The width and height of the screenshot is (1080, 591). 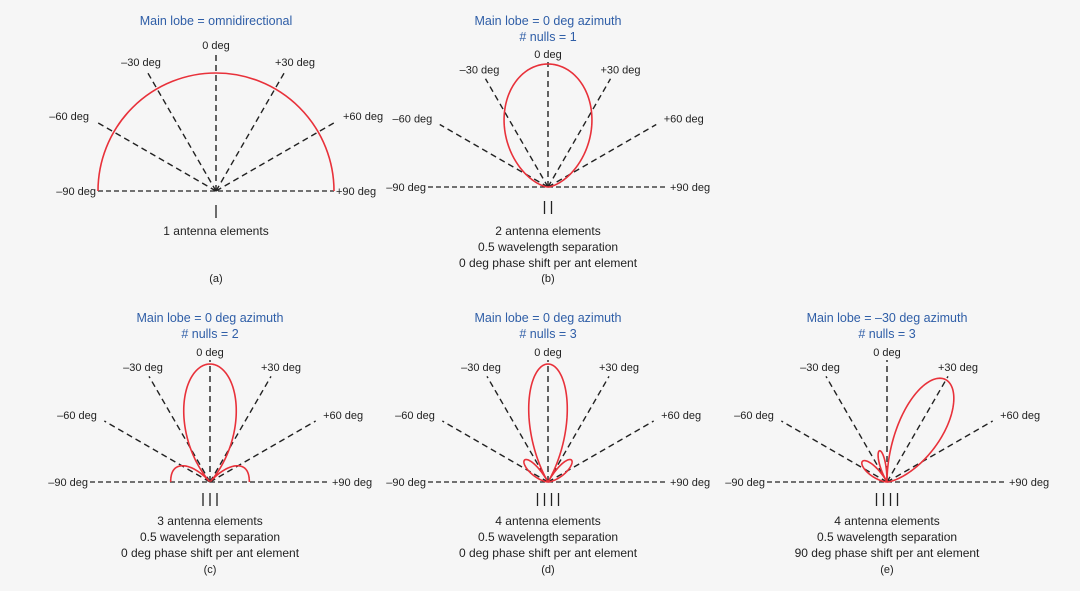 I want to click on panel-a-label-0deg: 0 deg, so click(x=216, y=46).